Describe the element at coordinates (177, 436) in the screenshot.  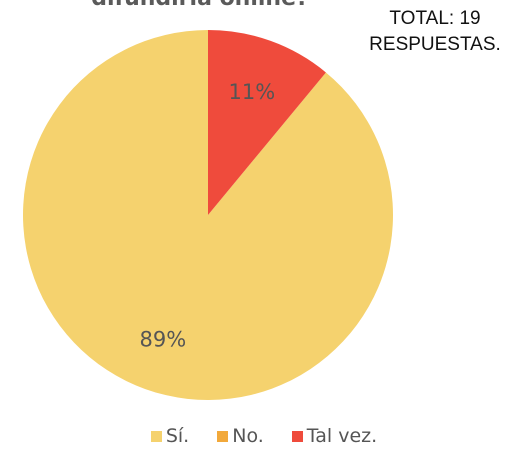
I see `legend-label-0: Sí.` at that location.